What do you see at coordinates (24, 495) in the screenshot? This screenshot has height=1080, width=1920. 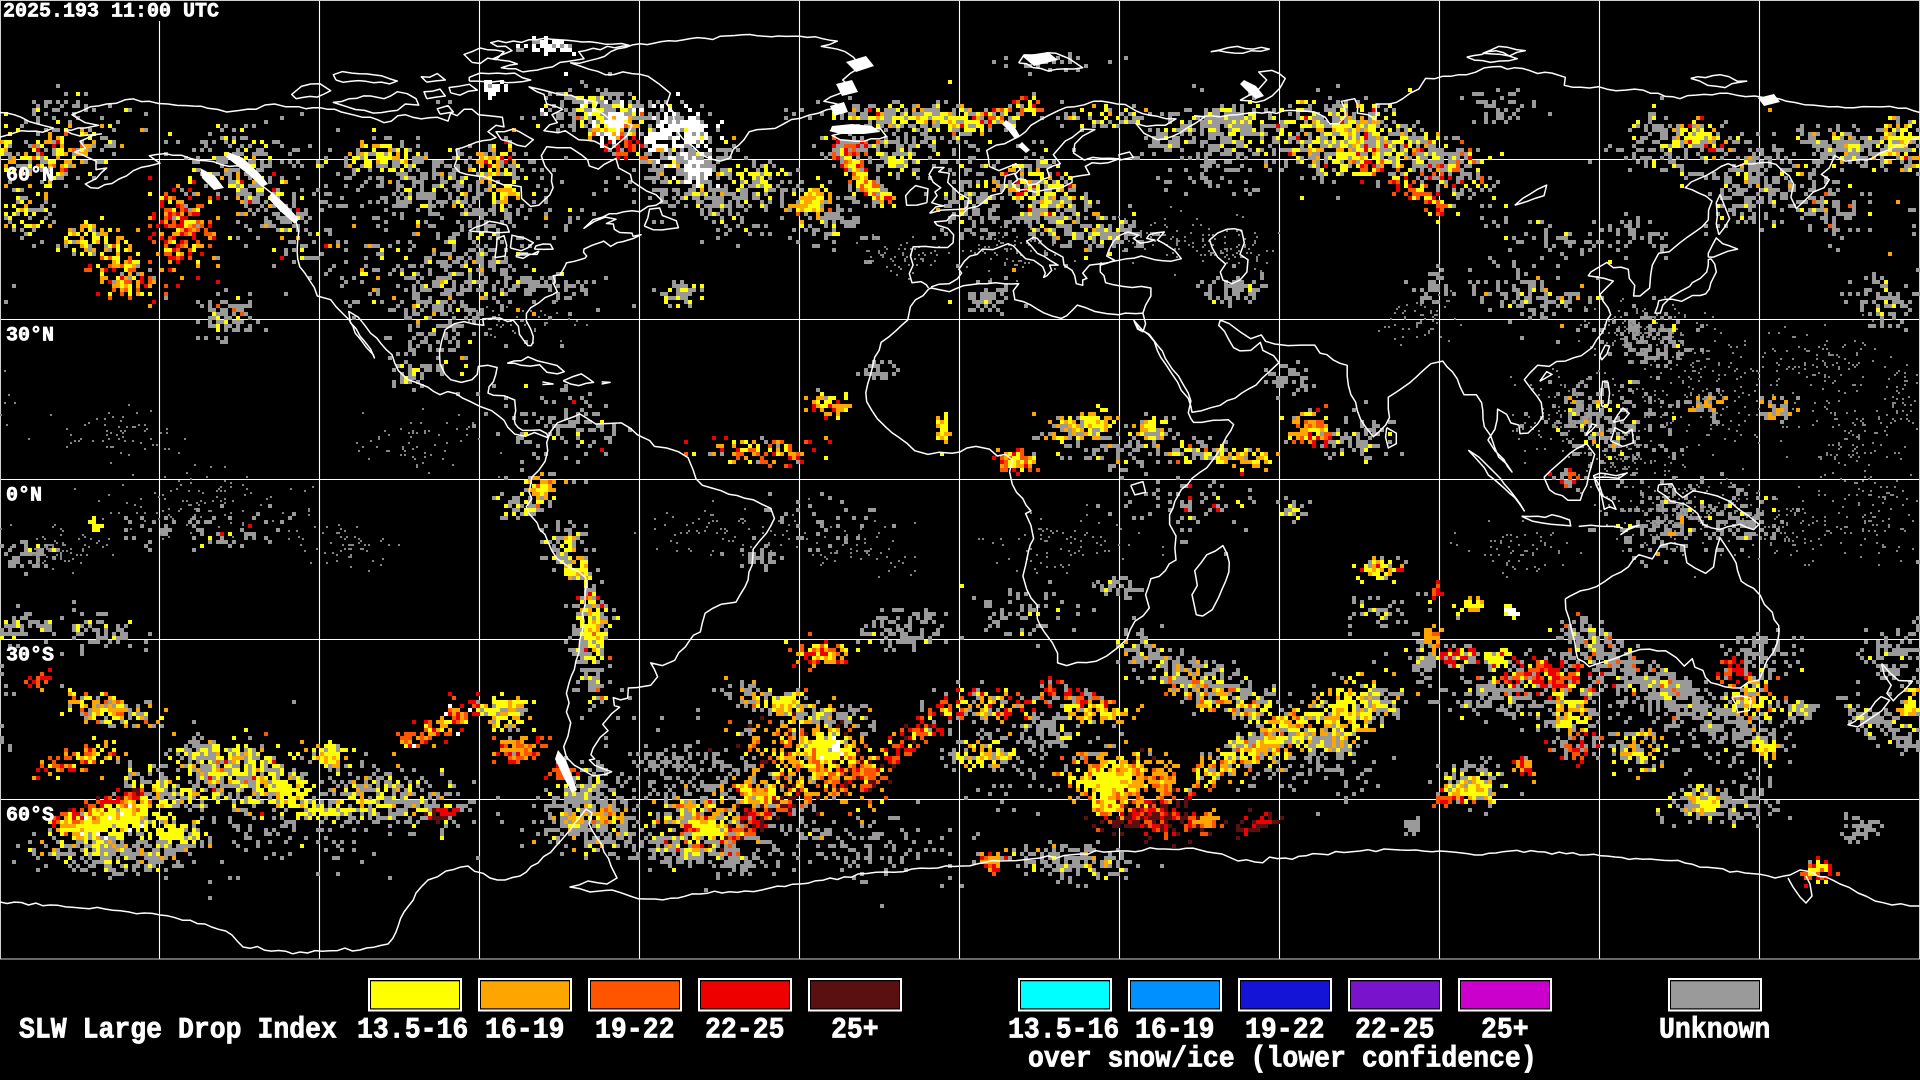 I see `svg-text: 0°N` at bounding box center [24, 495].